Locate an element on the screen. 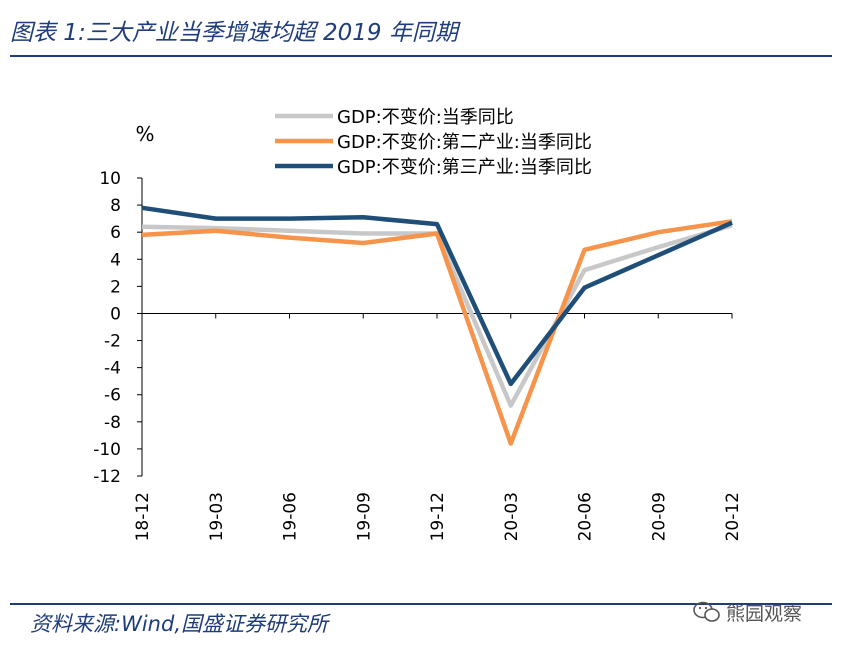 Image resolution: width=843 pixels, height=645 pixels. x-tick-label: 20-03 is located at coordinates (512, 516).